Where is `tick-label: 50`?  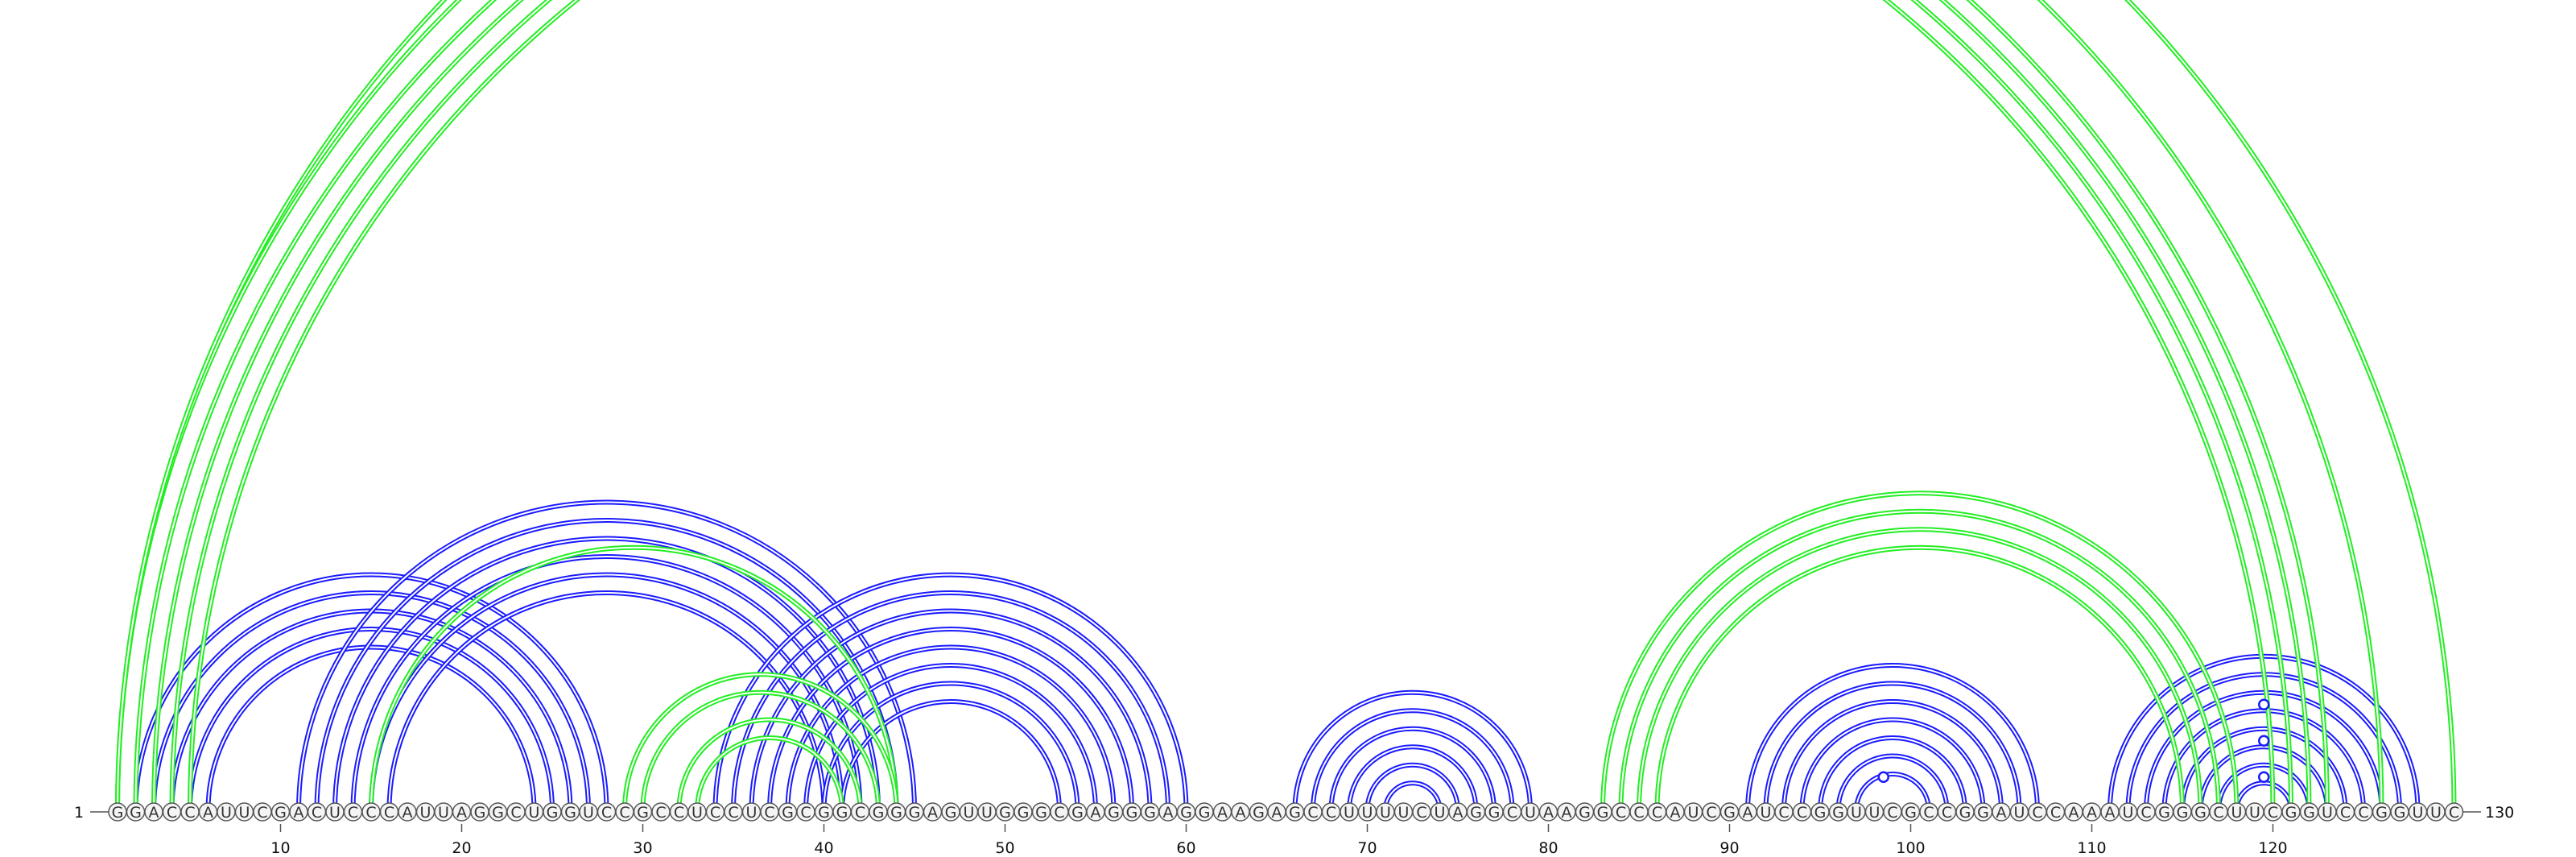 tick-label: 50 is located at coordinates (1005, 848).